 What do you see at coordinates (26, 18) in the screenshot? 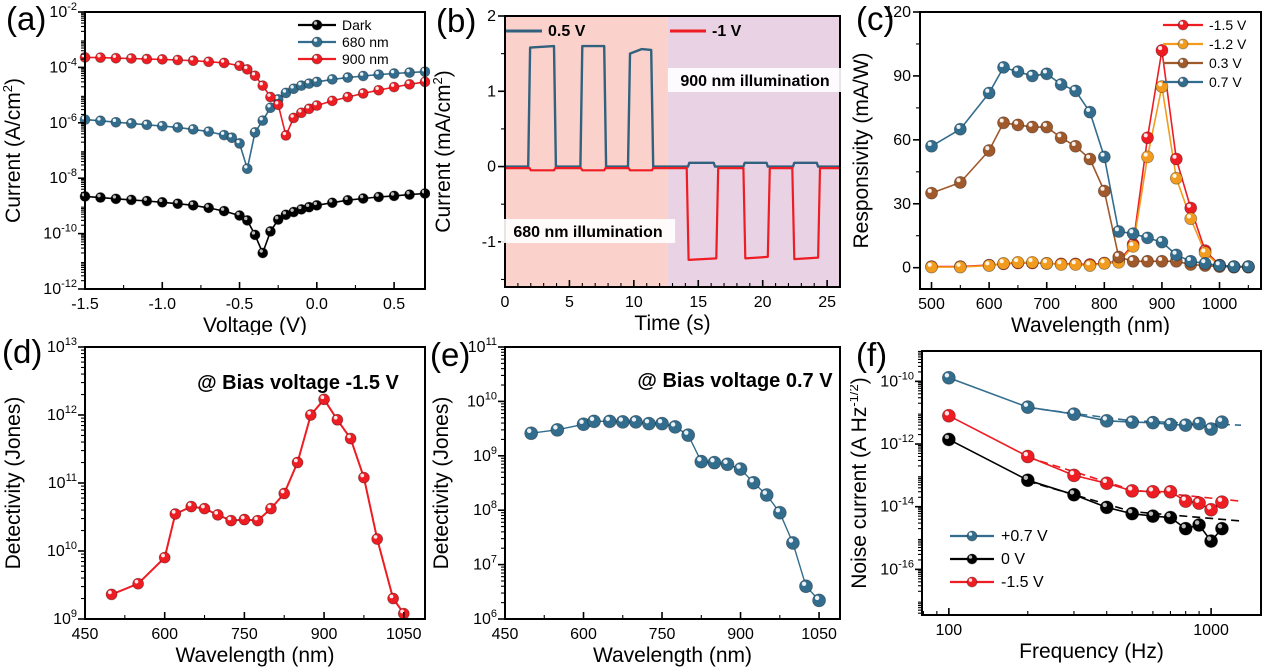
I see `panel-label-a: (a)` at bounding box center [26, 18].